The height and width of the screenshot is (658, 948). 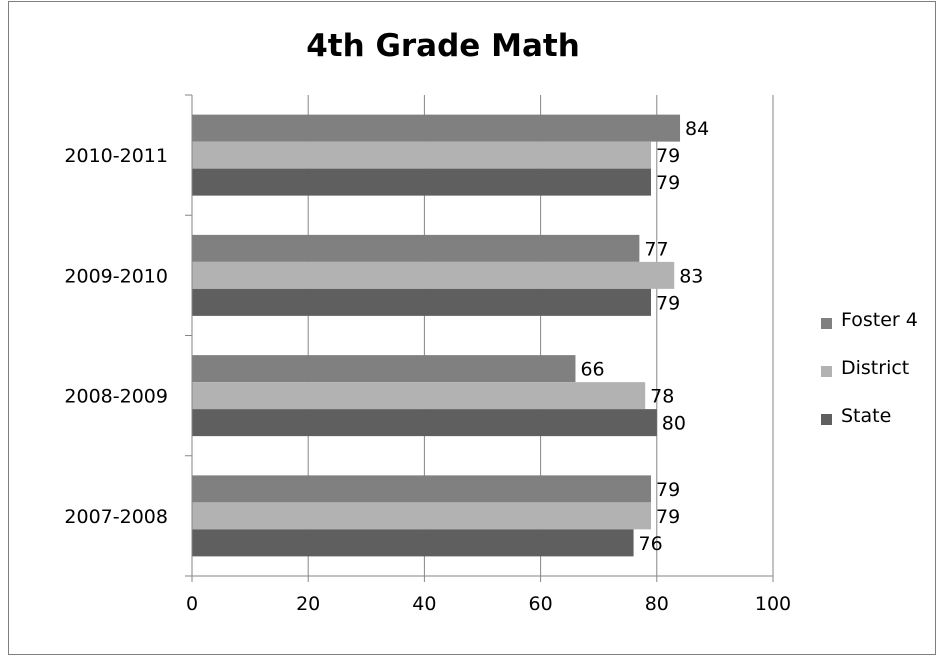 What do you see at coordinates (866, 416) in the screenshot?
I see `legend-label-state: State` at bounding box center [866, 416].